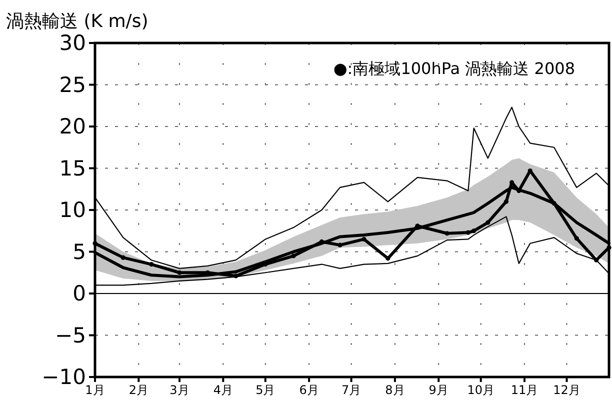 Image resolution: width=612 pixels, height=401 pixels. Describe the element at coordinates (223, 390) in the screenshot. I see `x-tick-label: 4月` at that location.